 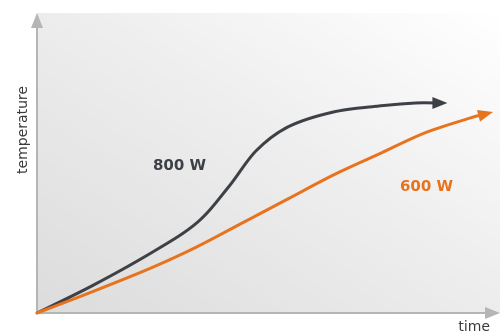 I want to click on x-axis-arrow, so click(x=492, y=313).